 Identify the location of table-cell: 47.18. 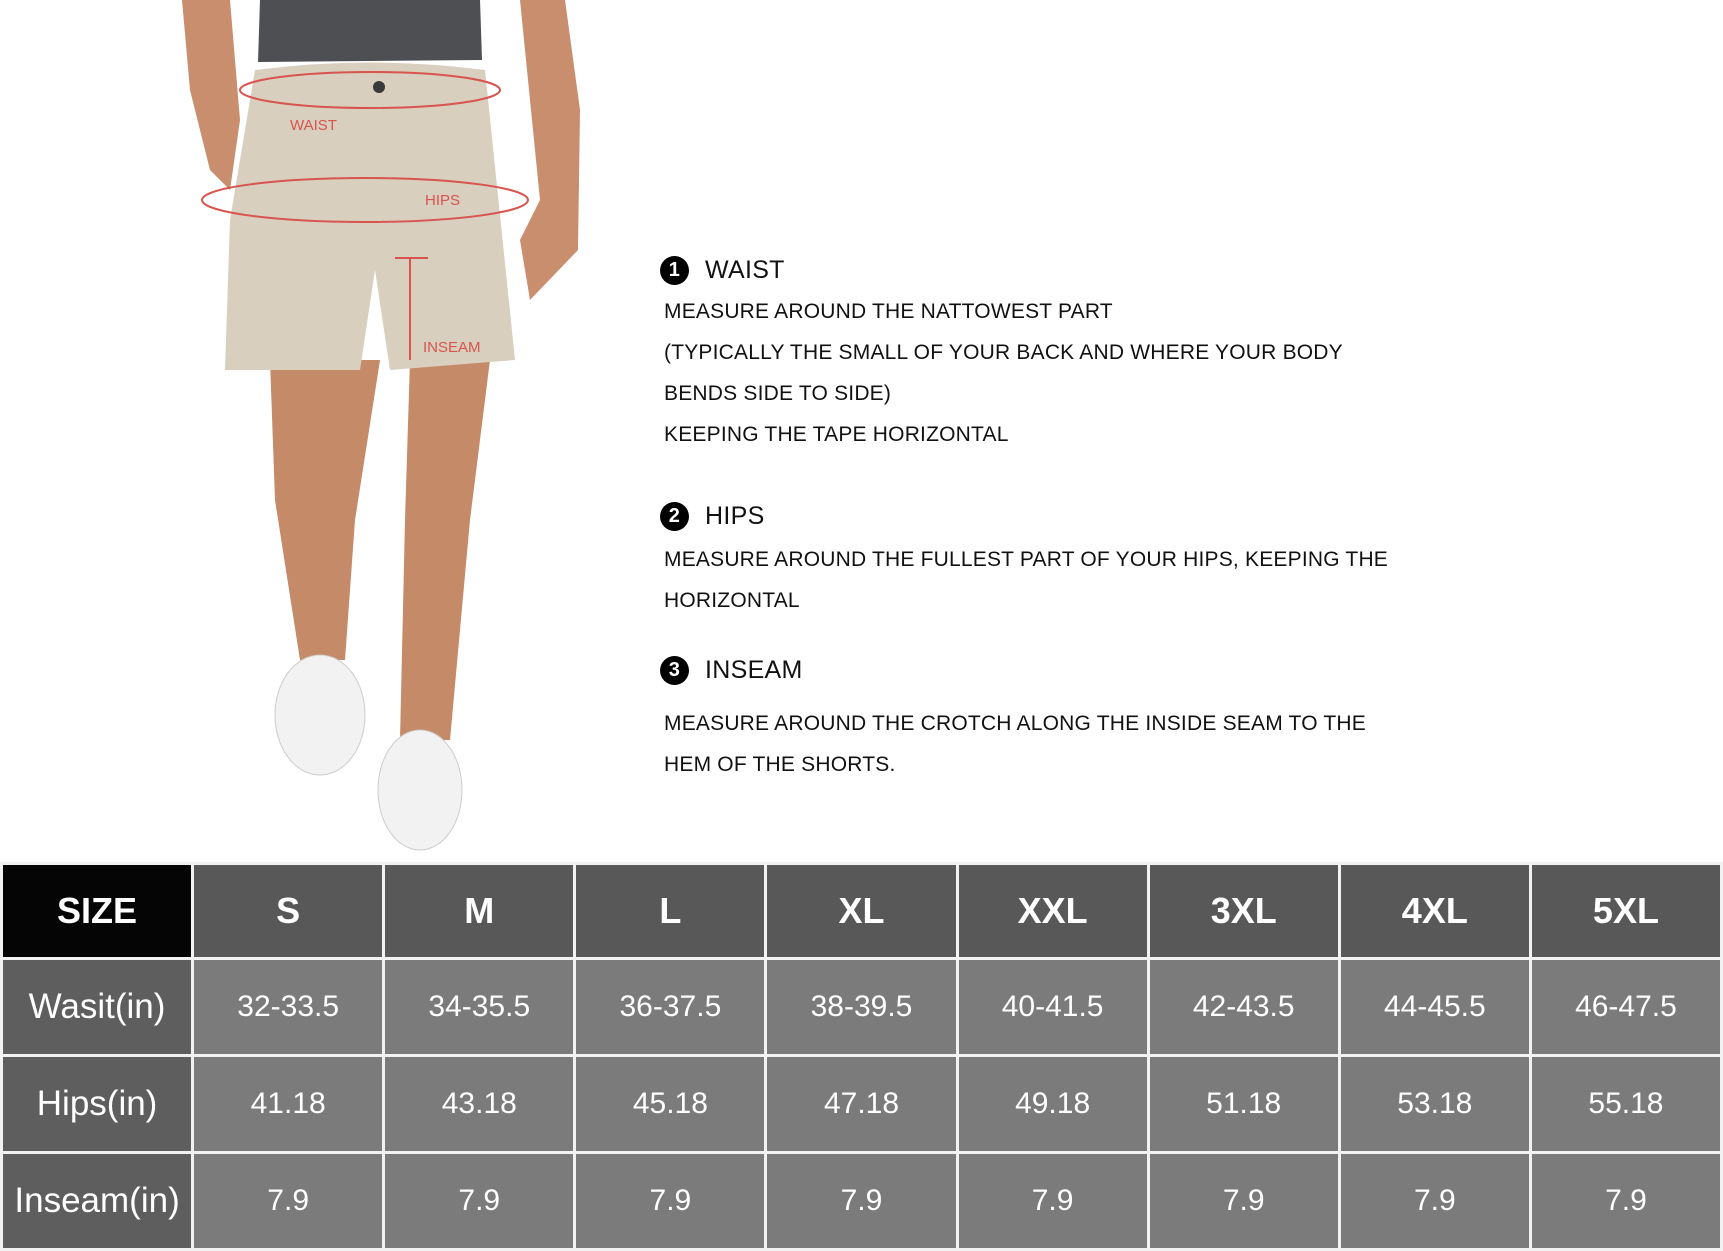
(861, 1104).